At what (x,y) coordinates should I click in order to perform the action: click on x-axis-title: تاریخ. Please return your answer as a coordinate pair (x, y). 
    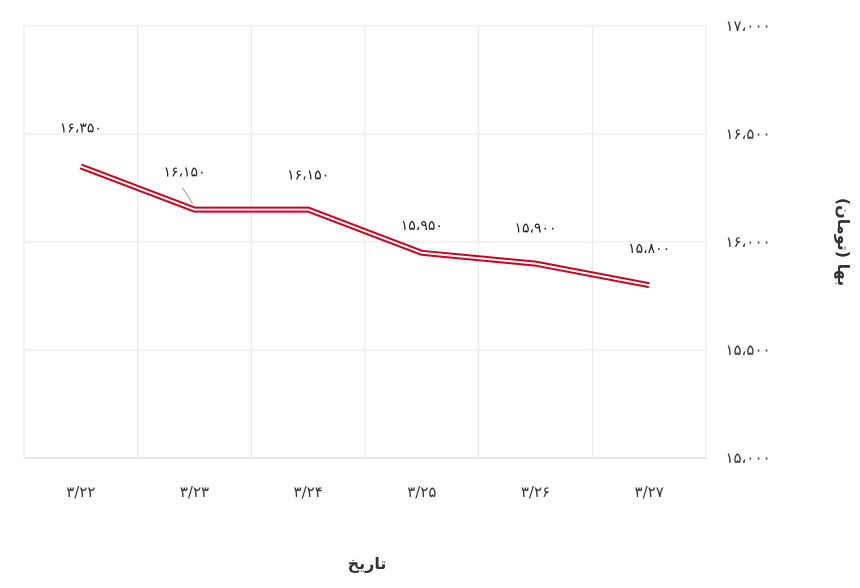
    Looking at the image, I should click on (367, 563).